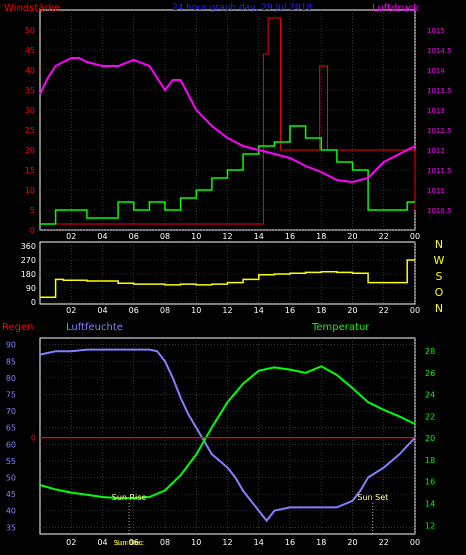 The height and width of the screenshot is (555, 466). Describe the element at coordinates (30, 150) in the screenshot. I see `wind-tick-label: 20` at that location.